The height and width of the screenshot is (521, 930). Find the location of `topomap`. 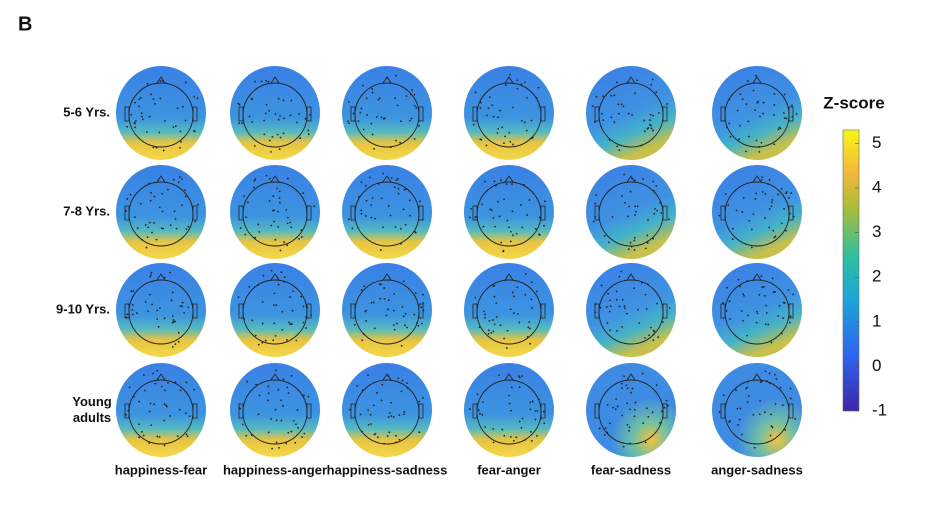

topomap is located at coordinates (631, 212).